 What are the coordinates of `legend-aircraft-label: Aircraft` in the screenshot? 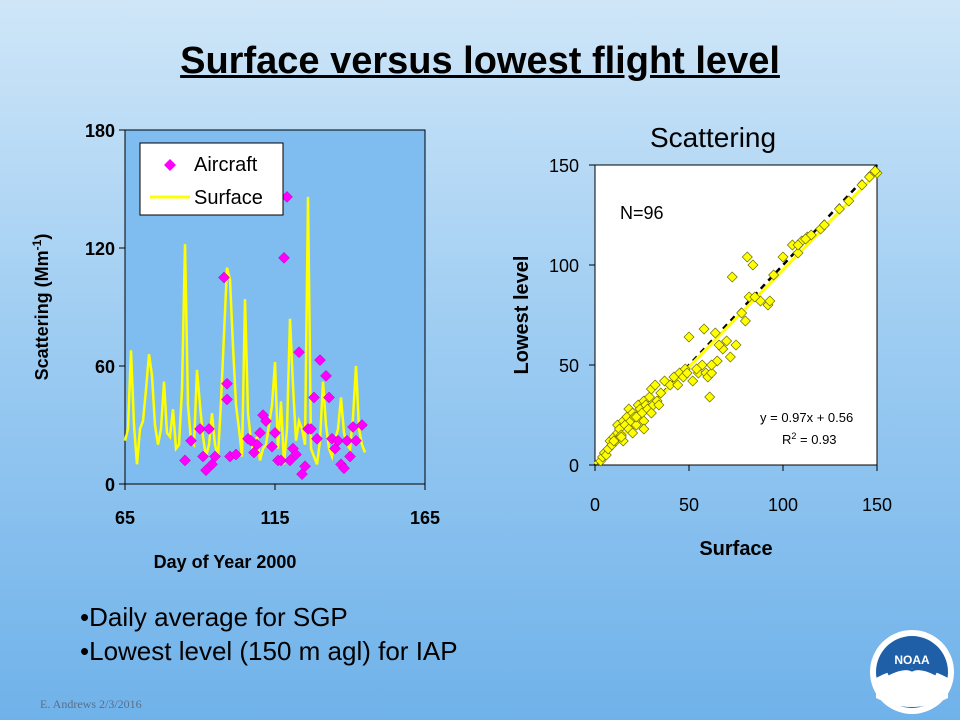 It's located at (226, 165).